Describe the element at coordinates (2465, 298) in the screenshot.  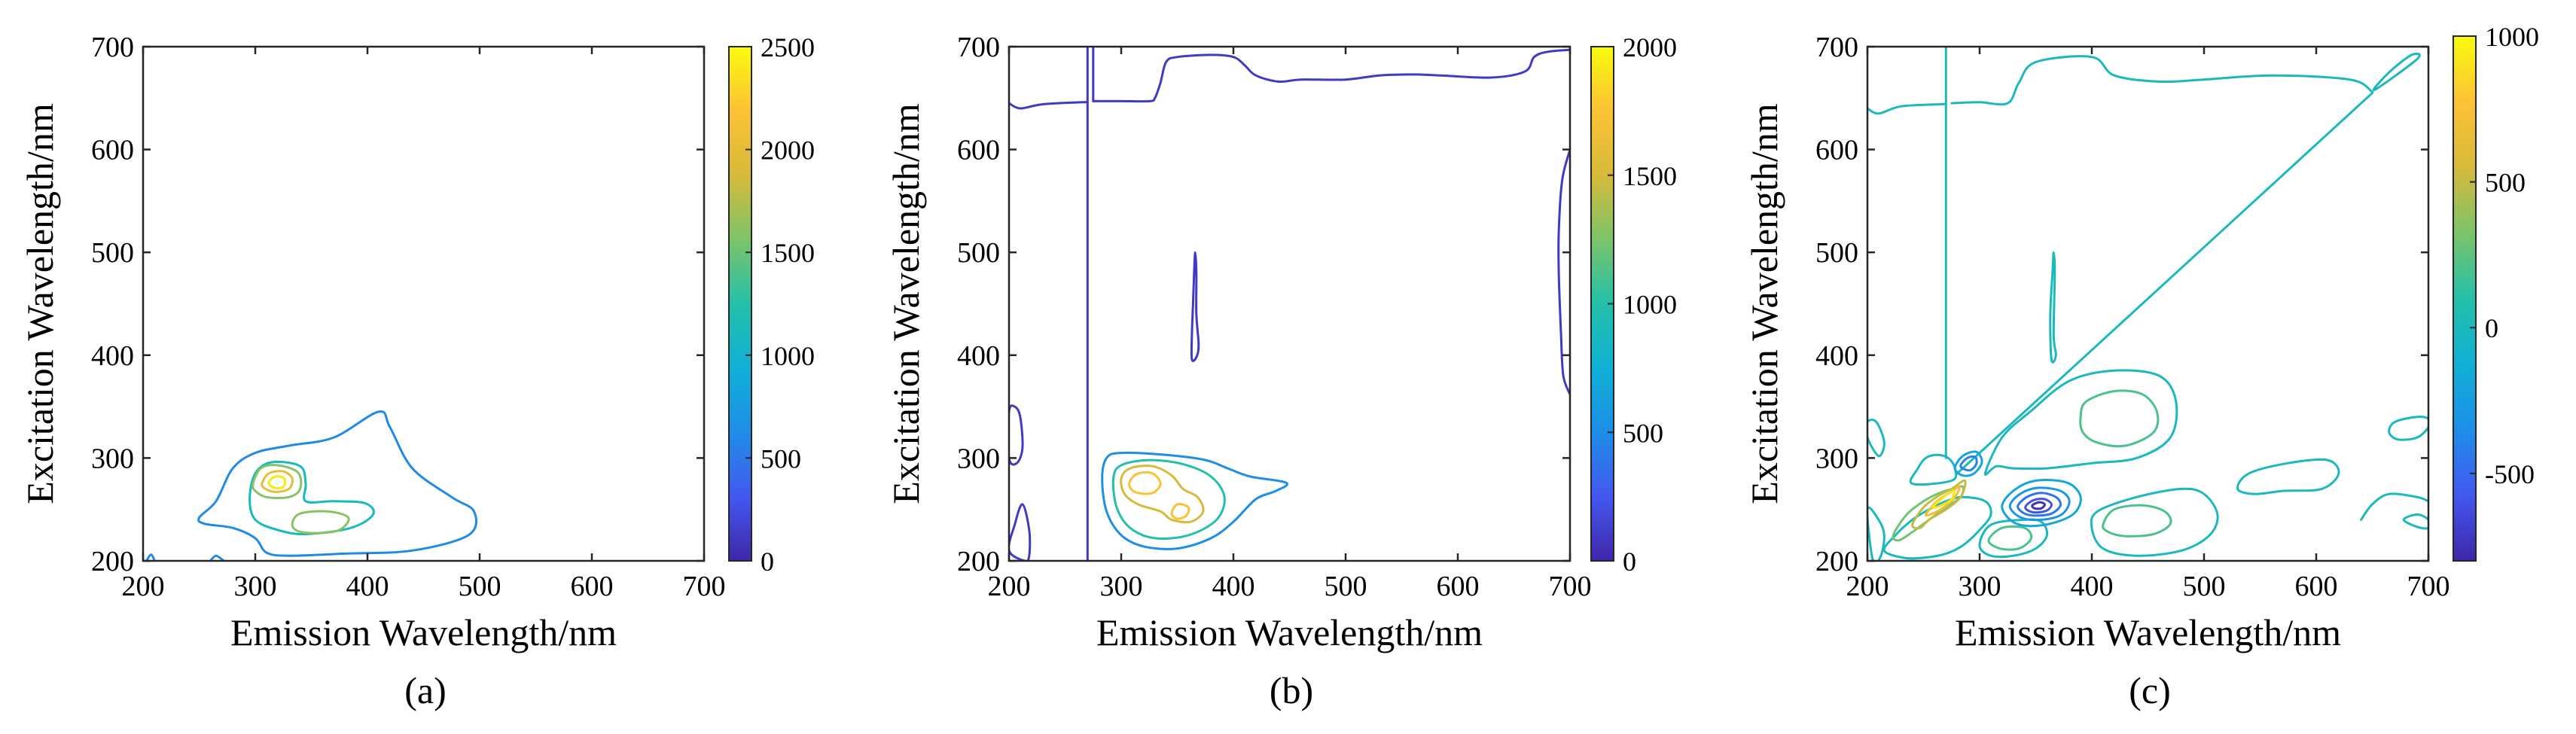
I see `colorbar-gradient` at that location.